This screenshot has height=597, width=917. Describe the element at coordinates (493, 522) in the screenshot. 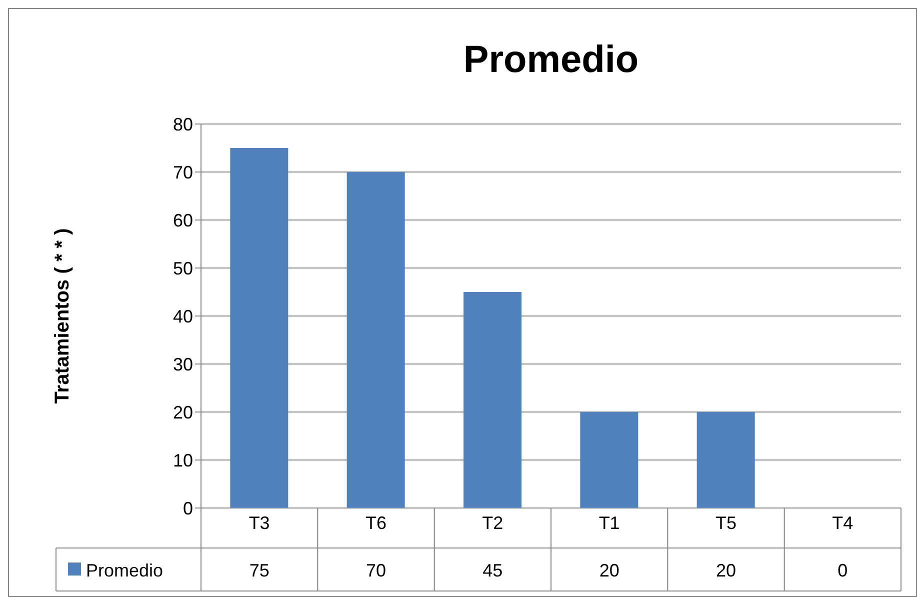

I see `x-tick-label: T2` at that location.